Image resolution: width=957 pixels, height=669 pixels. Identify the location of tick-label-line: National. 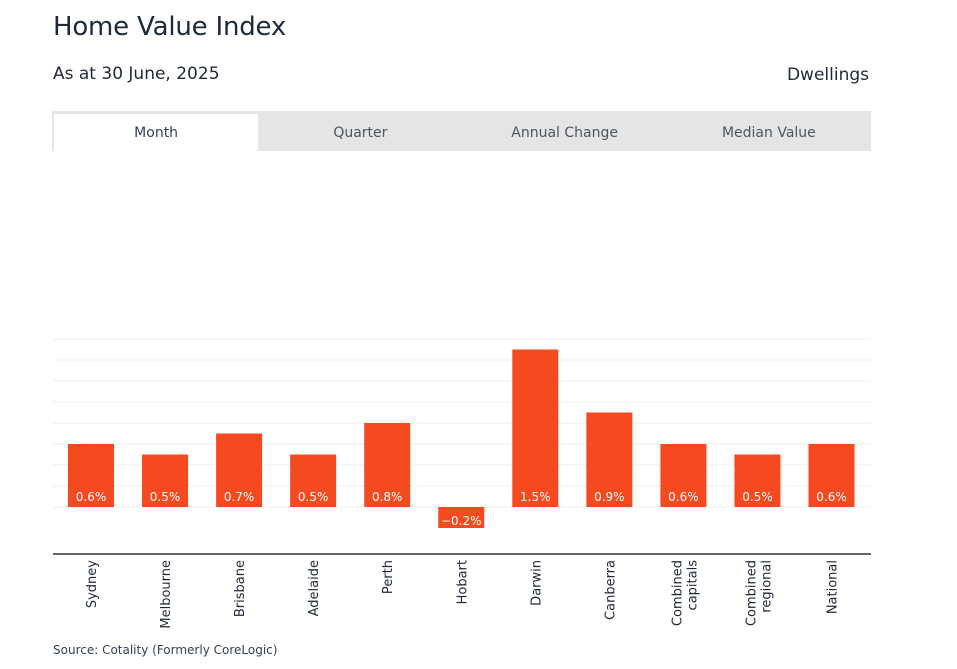
(833, 587).